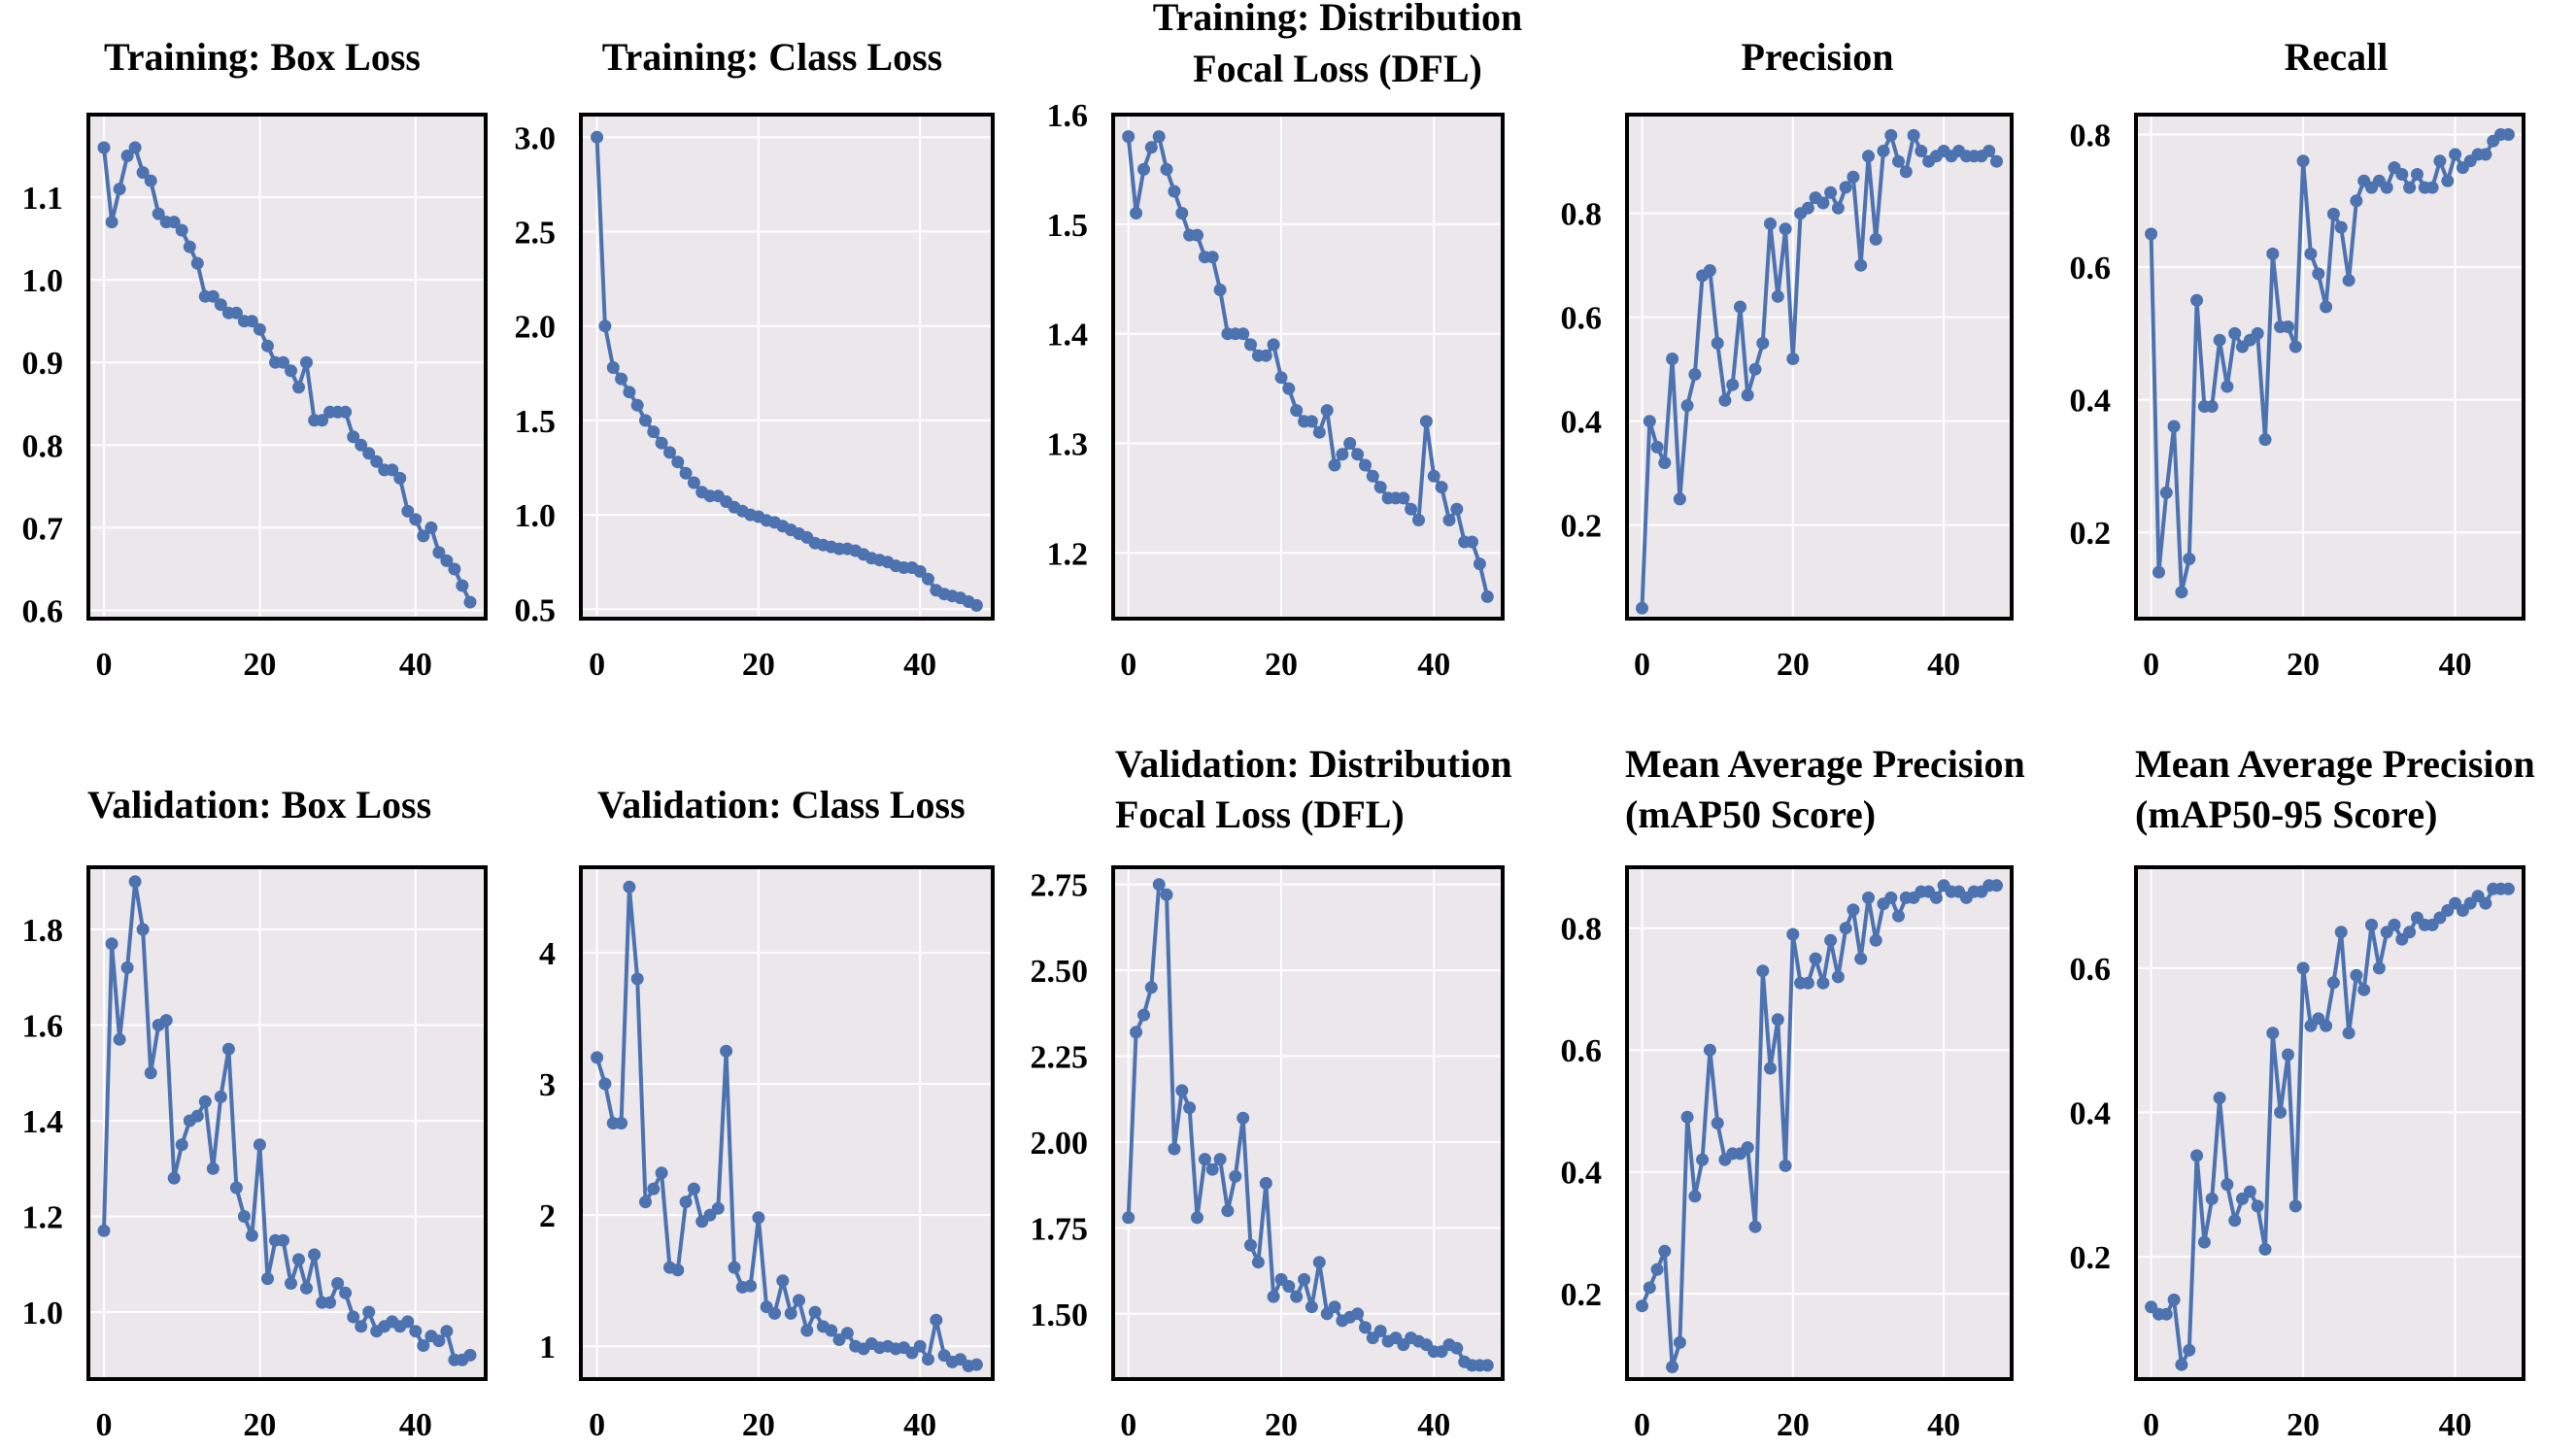 This screenshot has width=2576, height=1449. I want to click on panel-2-y-tick-label: 1.0, so click(536, 516).